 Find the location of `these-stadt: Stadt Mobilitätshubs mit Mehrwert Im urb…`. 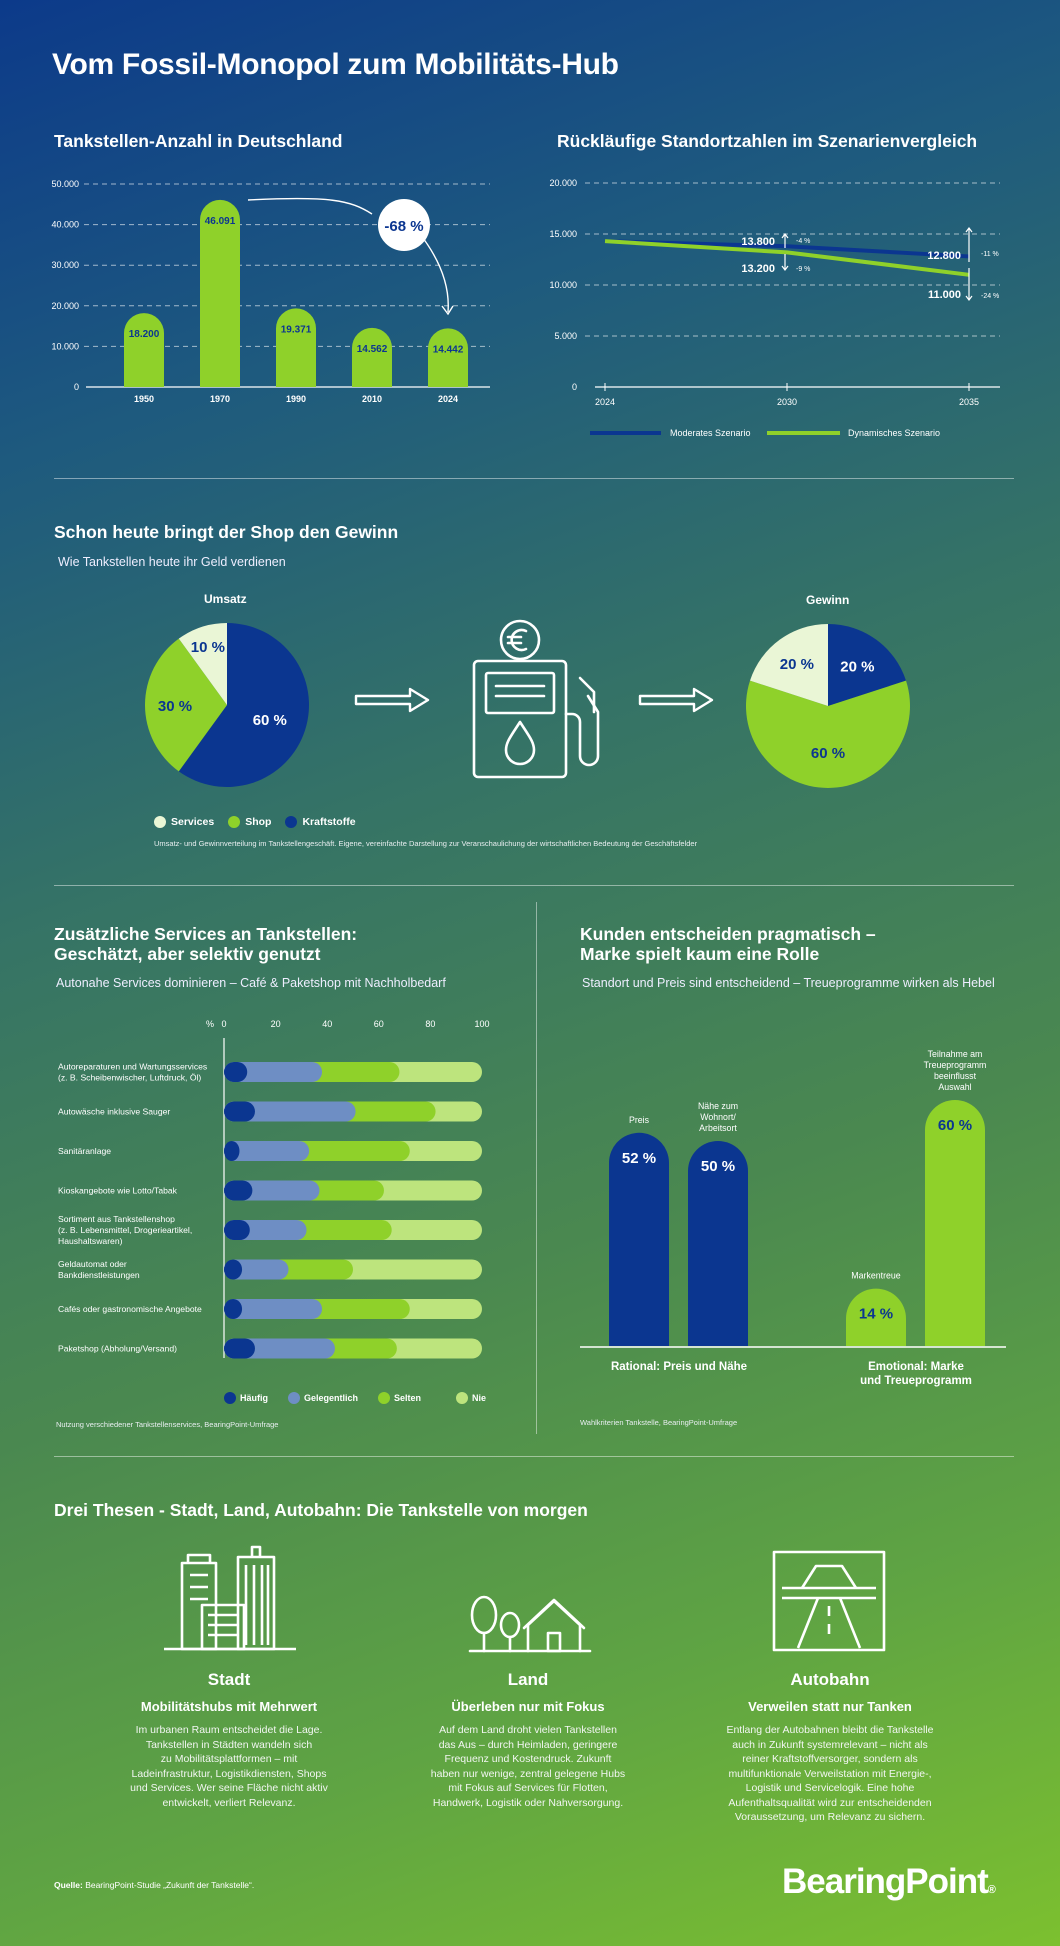

these-stadt: Stadt Mobilitätshubs mit Mehrwert Im urb… is located at coordinates (229, 1740).